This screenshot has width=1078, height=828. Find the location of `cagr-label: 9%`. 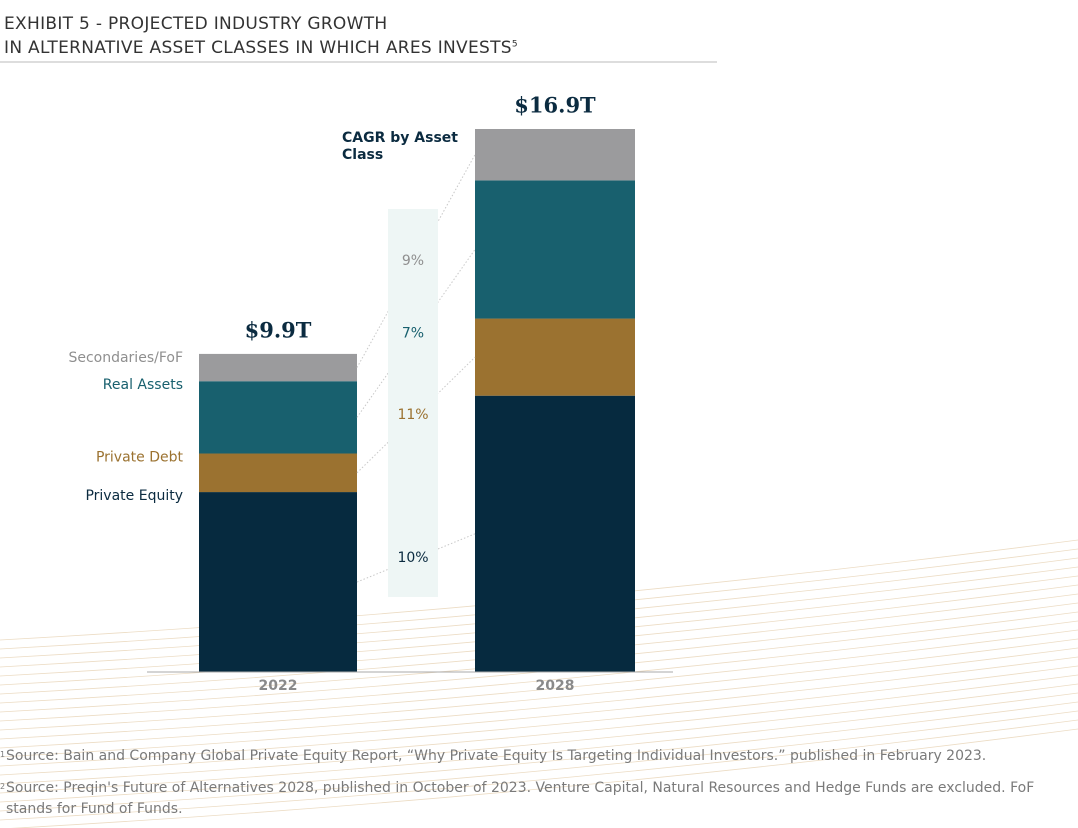

cagr-label: 9% is located at coordinates (413, 261).